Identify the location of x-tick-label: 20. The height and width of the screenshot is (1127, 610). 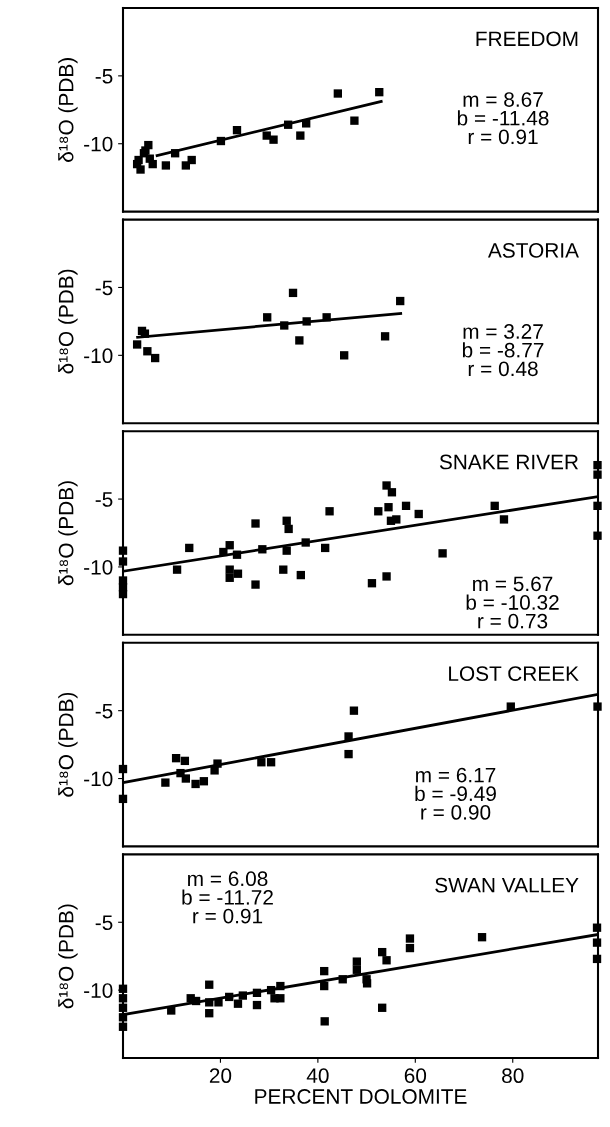
(220, 1076).